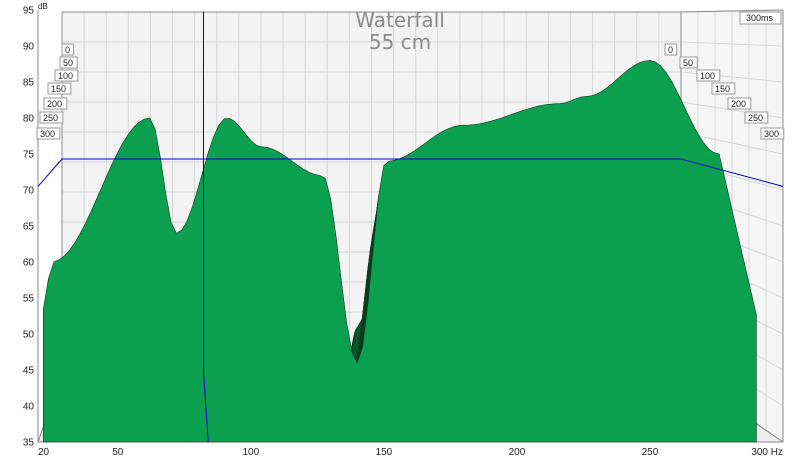 The image size is (800, 461). I want to click on chart-subtitle: 55 cm, so click(400, 42).